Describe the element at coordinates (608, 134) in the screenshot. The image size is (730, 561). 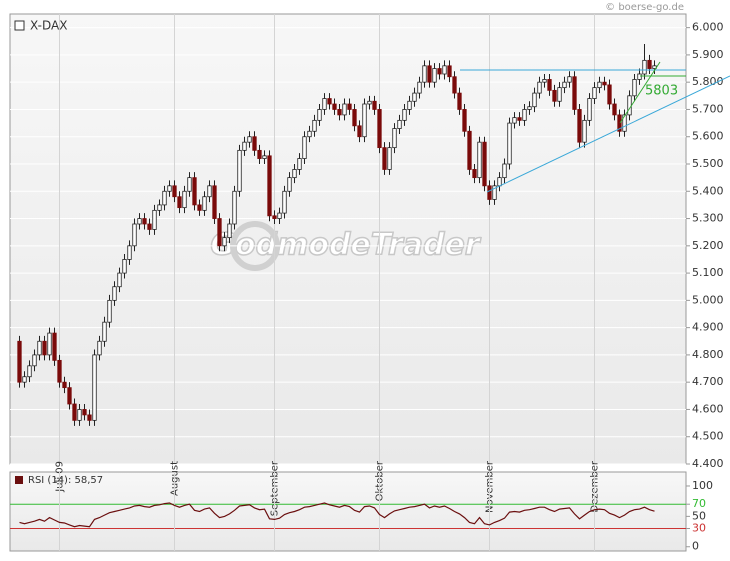
I see `support-line` at that location.